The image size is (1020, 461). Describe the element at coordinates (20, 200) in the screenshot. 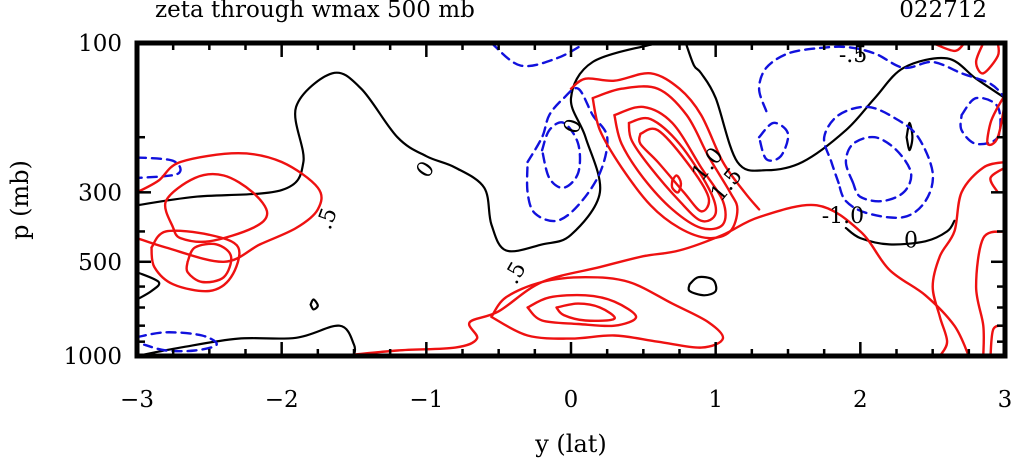

I see `y-axis-label: p (mb)` at that location.